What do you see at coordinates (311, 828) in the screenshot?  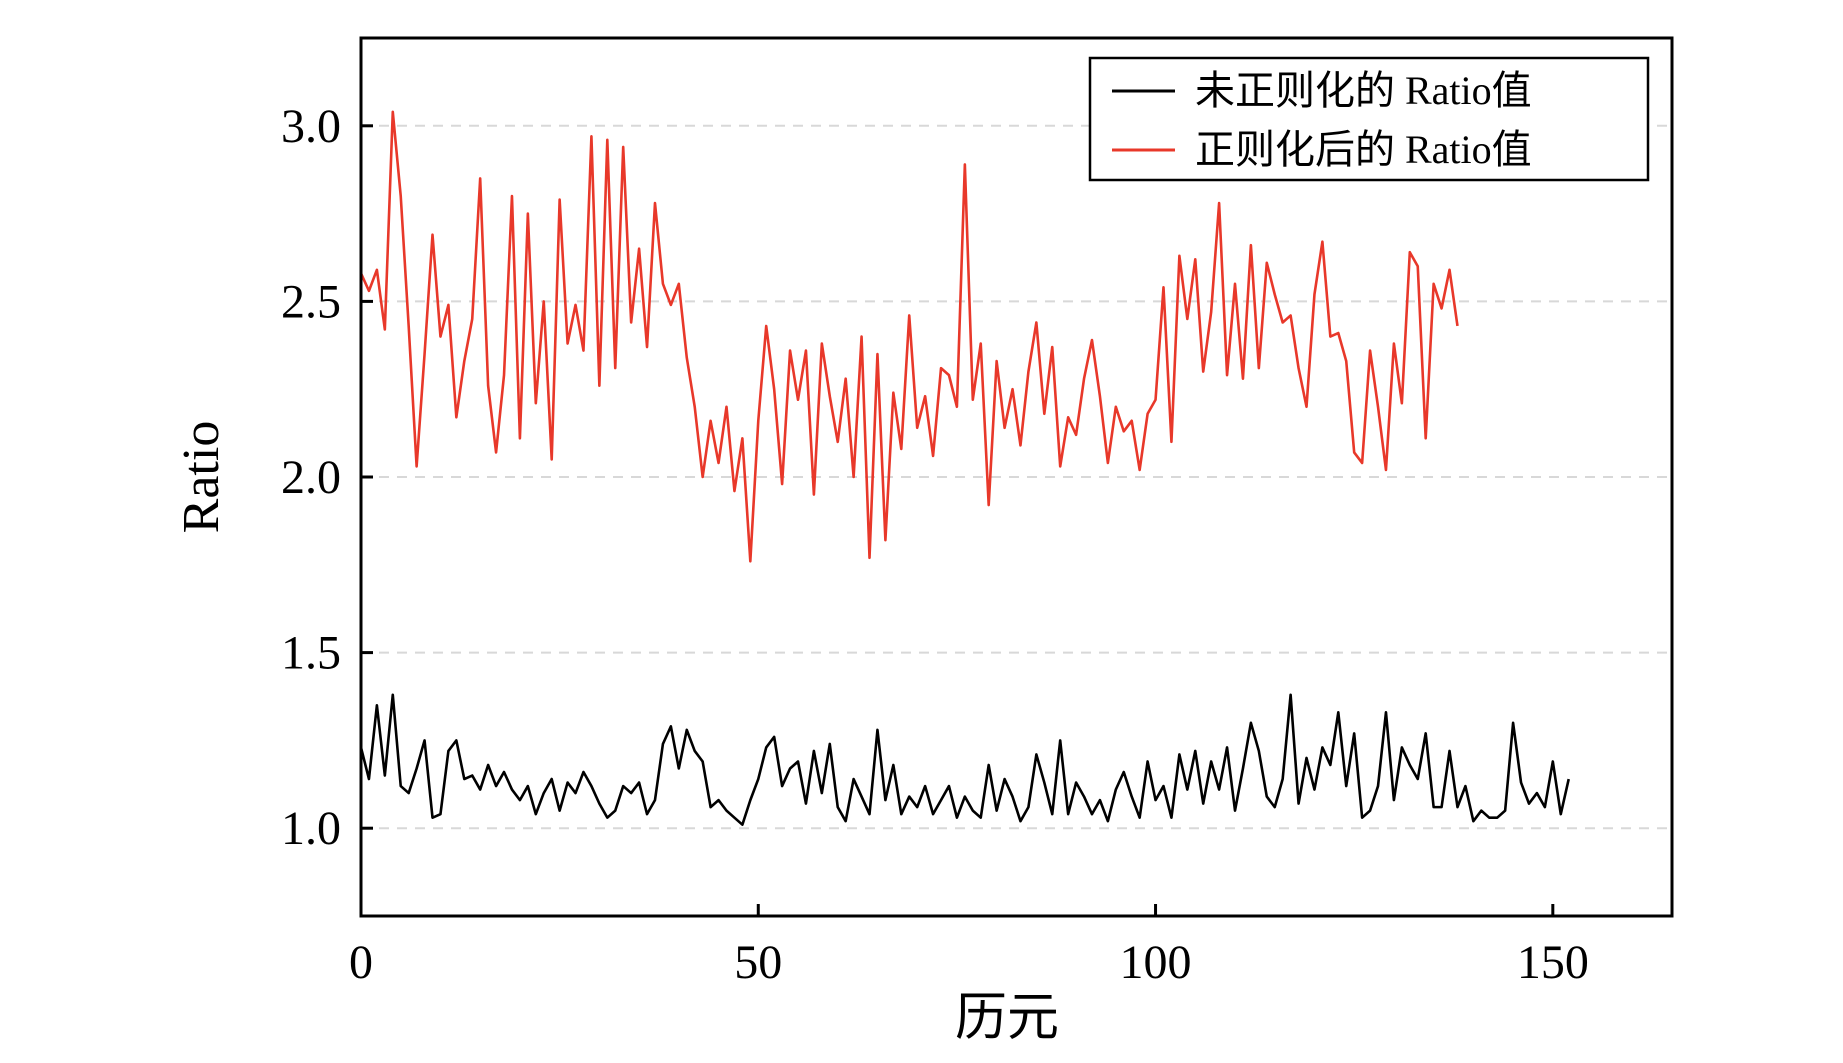 I see `y-tick-label: 1.0` at bounding box center [311, 828].